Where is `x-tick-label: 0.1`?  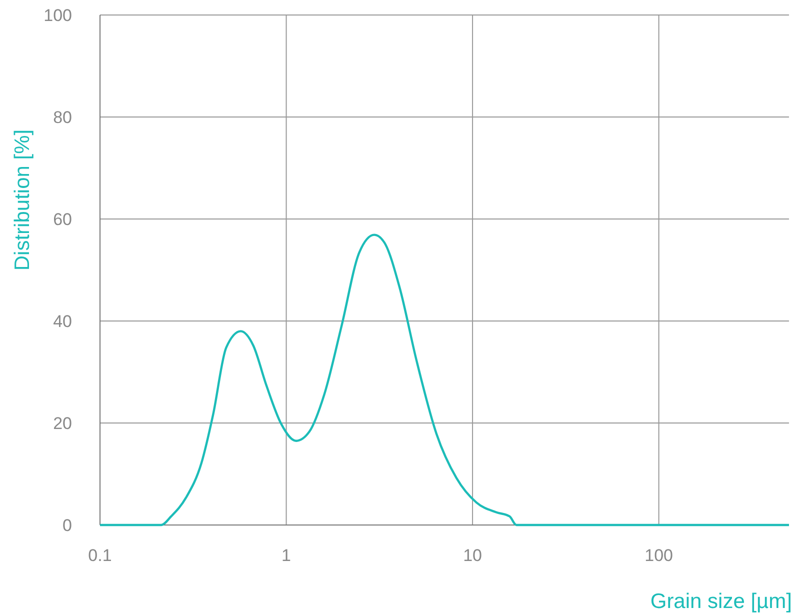
x-tick-label: 0.1 is located at coordinates (100, 555).